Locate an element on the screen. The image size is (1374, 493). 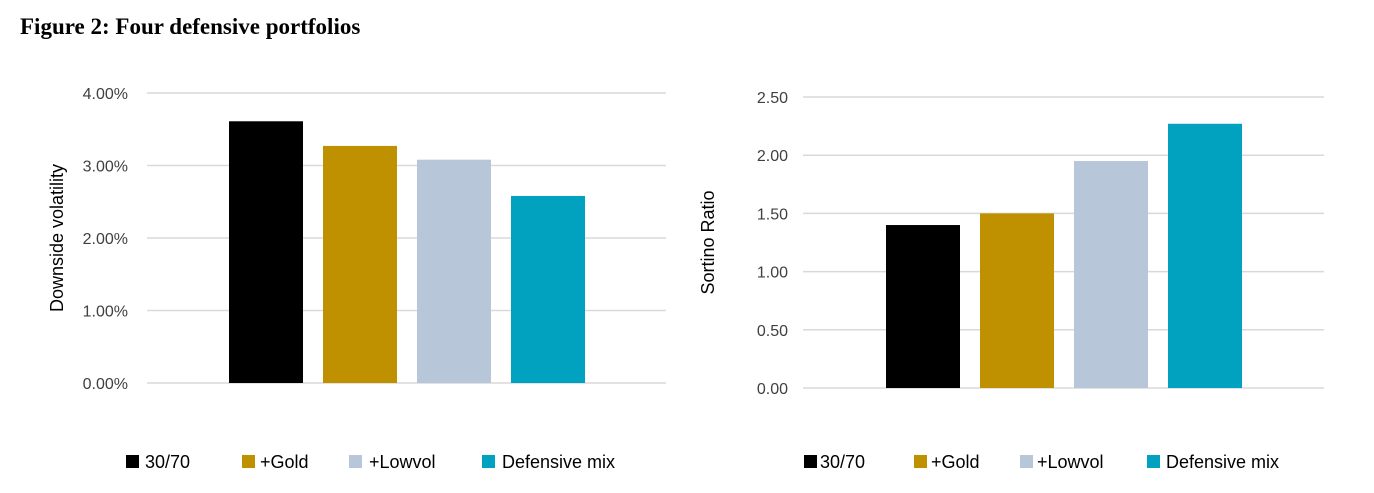
volatility-bar-lowvol is located at coordinates (454, 271).